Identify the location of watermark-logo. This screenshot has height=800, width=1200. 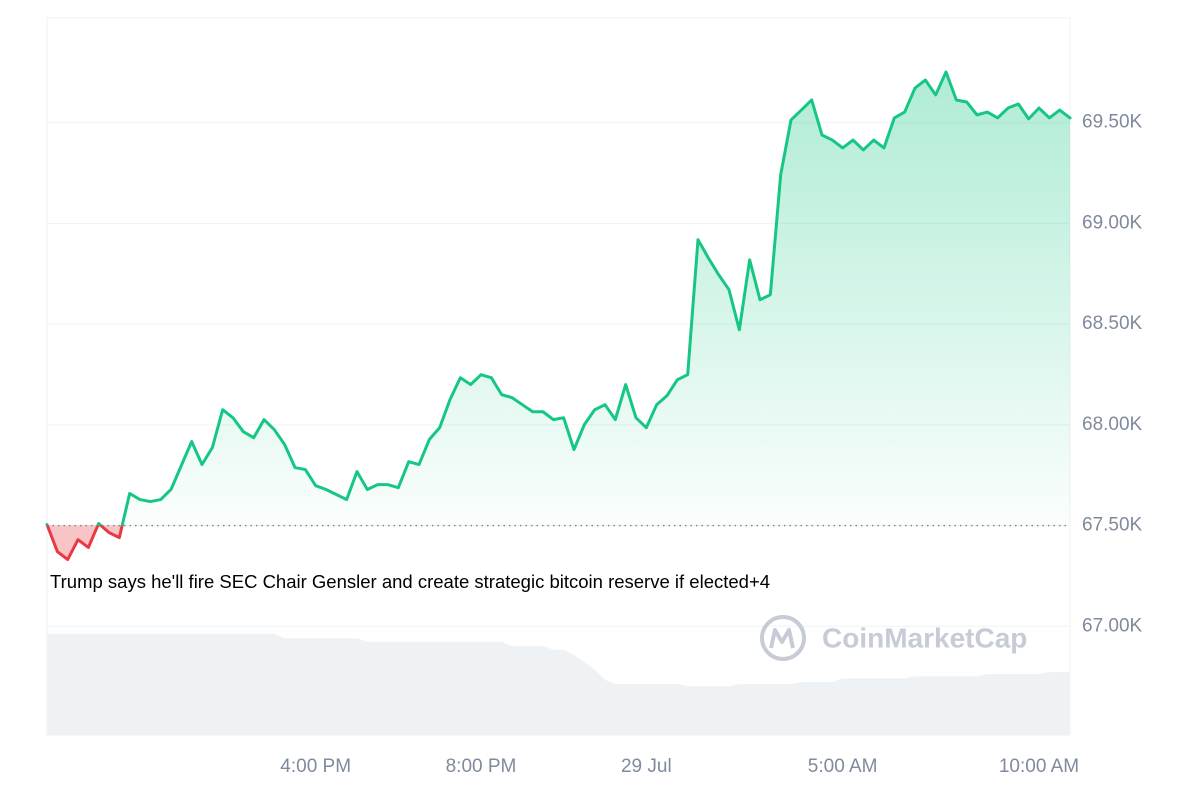
(783, 638).